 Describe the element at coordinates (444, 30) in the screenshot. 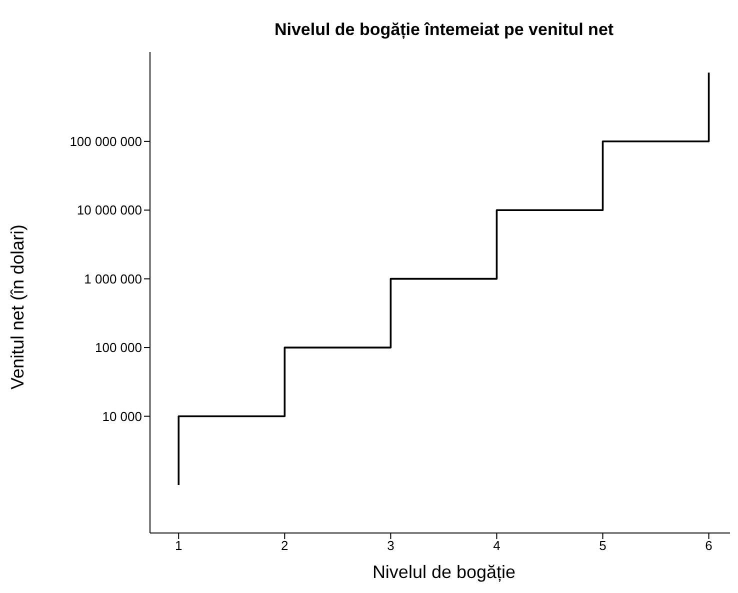

I see `chart-title: Nivelul de bogăție întemeiat pe venitul net` at that location.